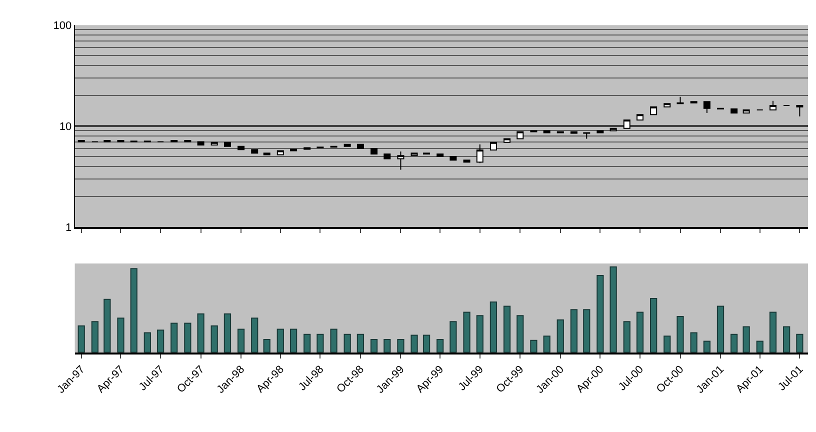 The width and height of the screenshot is (816, 432). I want to click on y-tick-label: 10, so click(65, 126).